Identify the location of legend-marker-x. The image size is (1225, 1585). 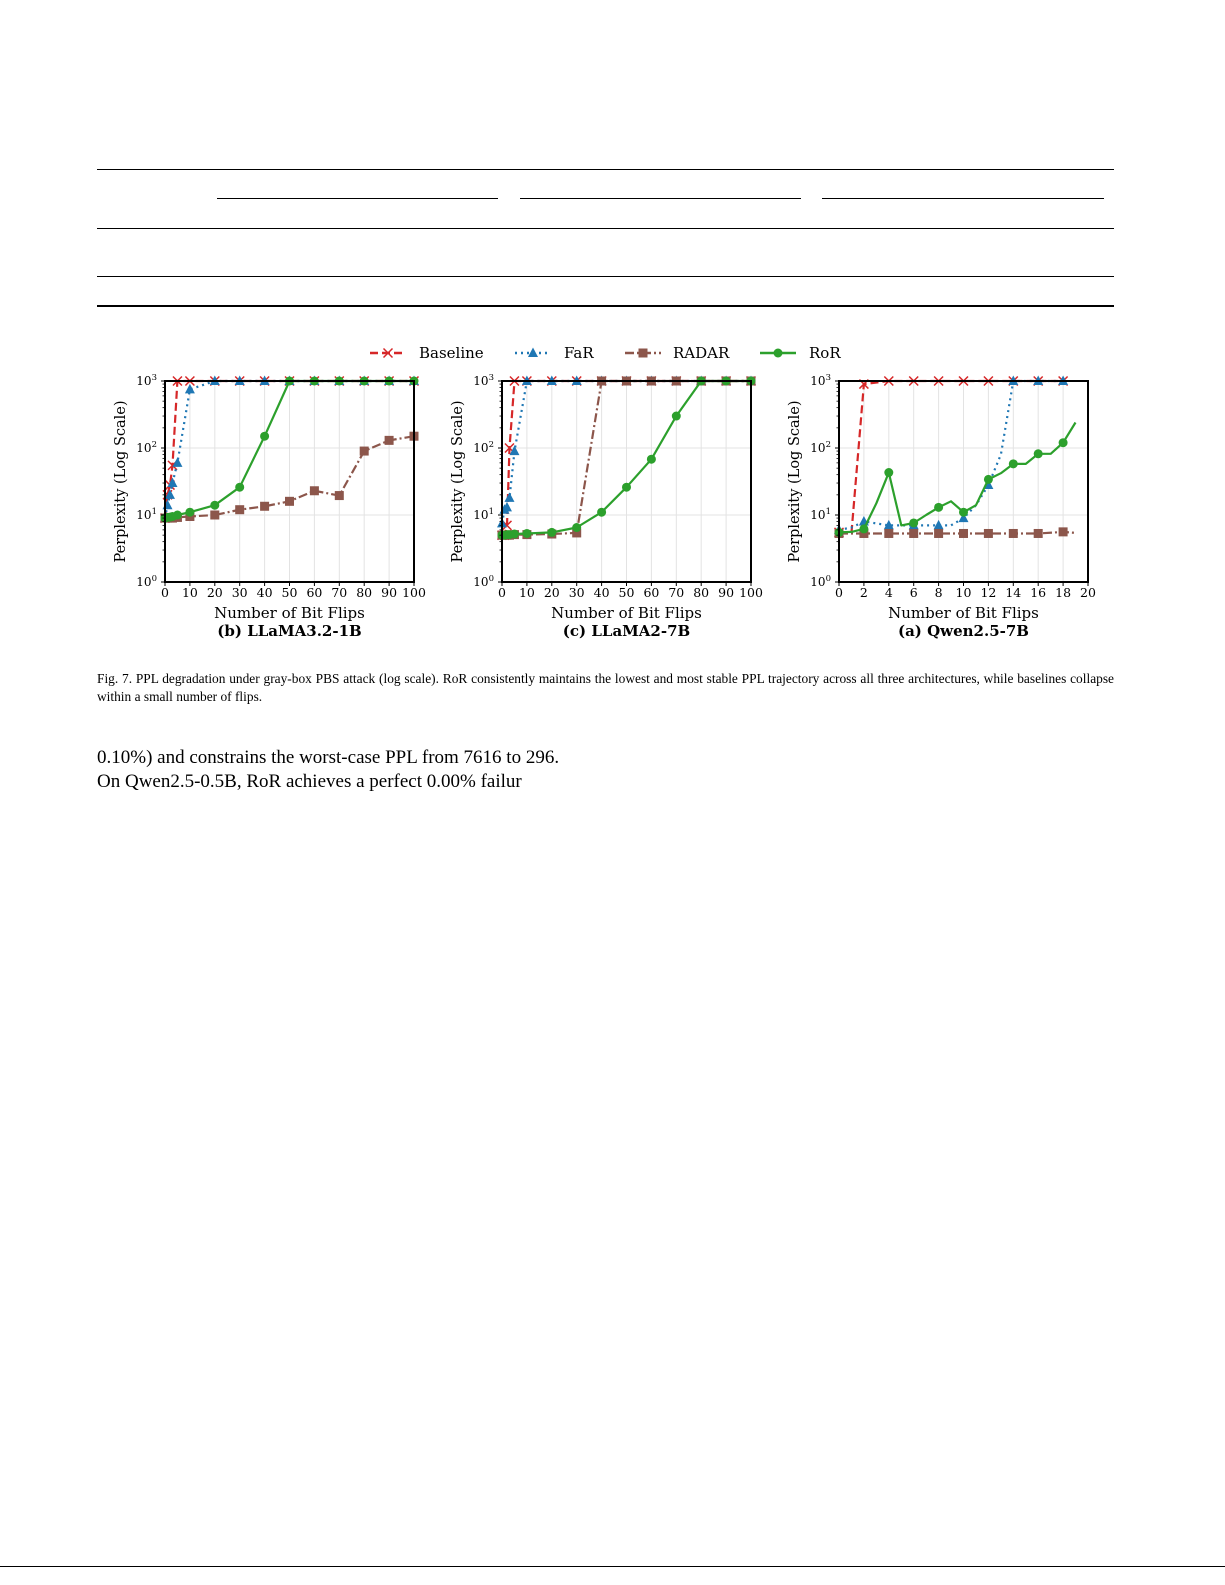
(388, 353).